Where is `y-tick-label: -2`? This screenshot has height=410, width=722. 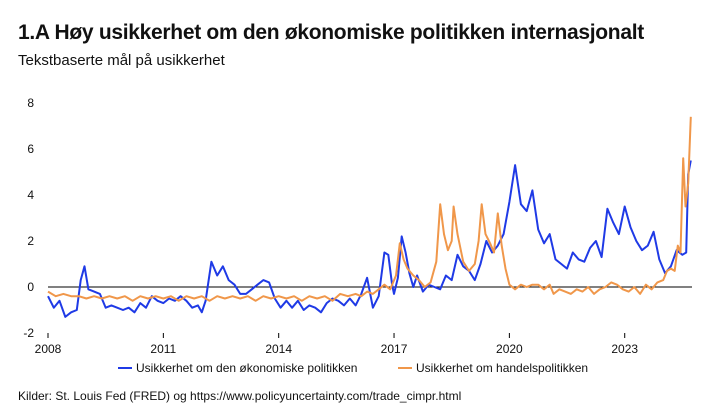
y-tick-label: -2 is located at coordinates (28, 333).